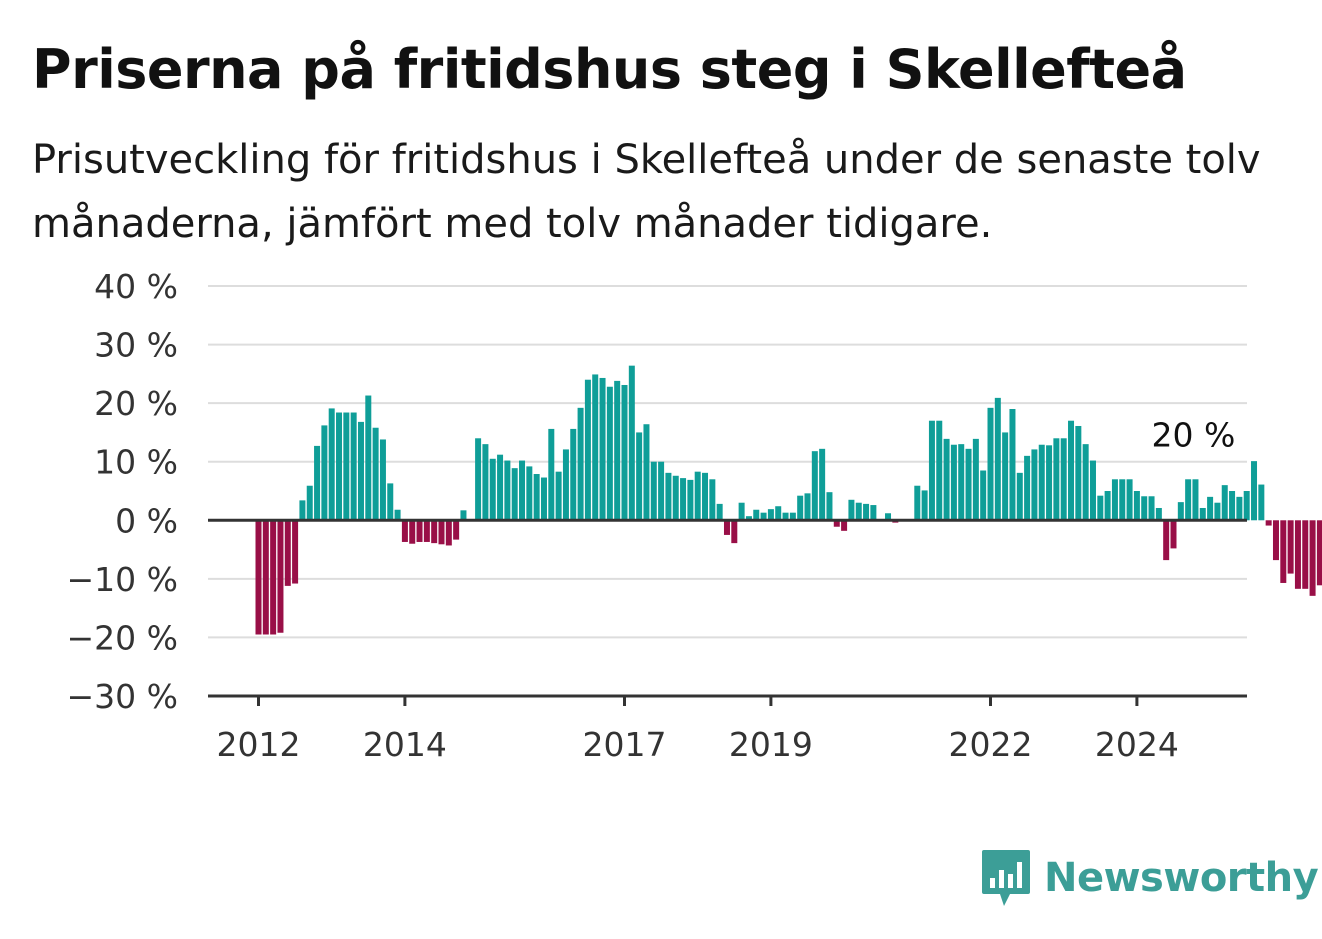 The image size is (1322, 939). I want to click on newsworthy-logo: Newsworthy, so click(1149, 878).